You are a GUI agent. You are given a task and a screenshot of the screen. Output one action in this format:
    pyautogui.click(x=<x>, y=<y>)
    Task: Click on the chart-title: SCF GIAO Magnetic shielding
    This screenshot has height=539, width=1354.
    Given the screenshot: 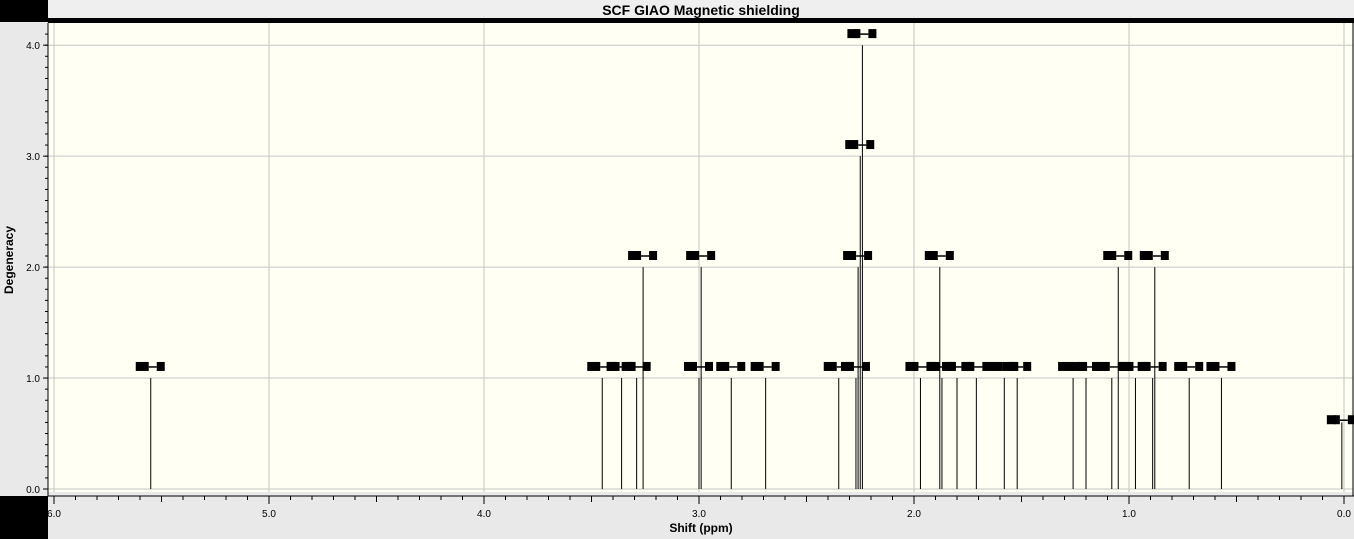 What is the action you would take?
    pyautogui.click(x=701, y=10)
    